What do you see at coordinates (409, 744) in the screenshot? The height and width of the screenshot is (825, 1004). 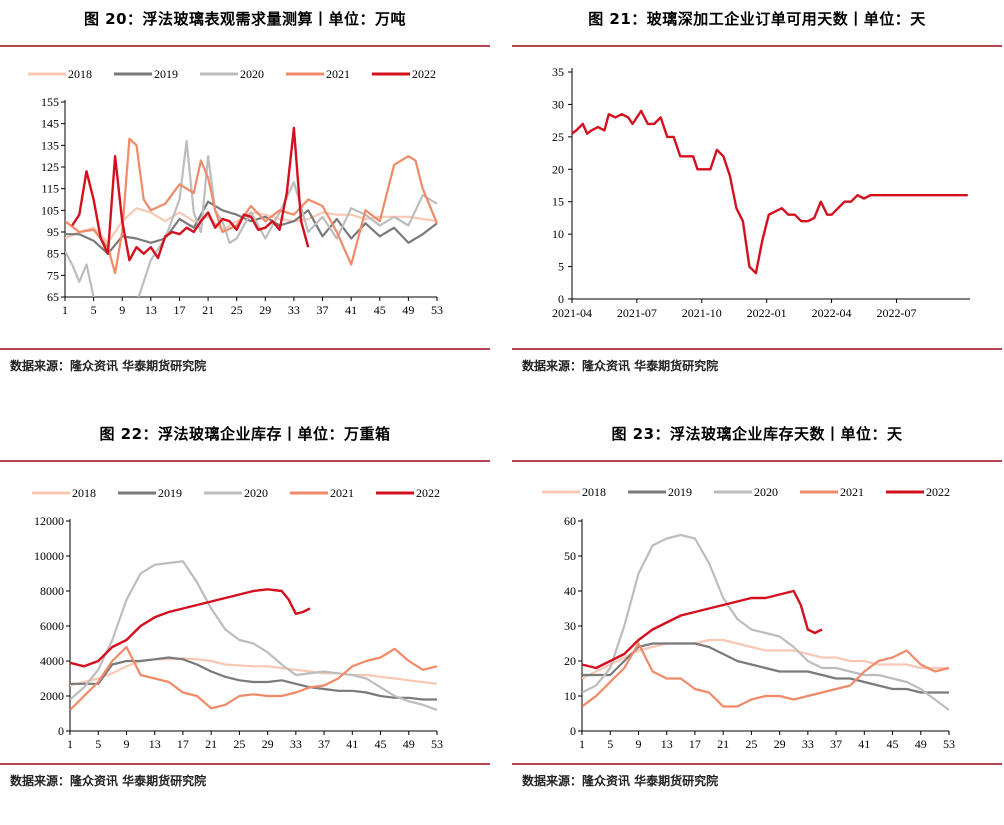 I see `x-tick-label: 49` at bounding box center [409, 744].